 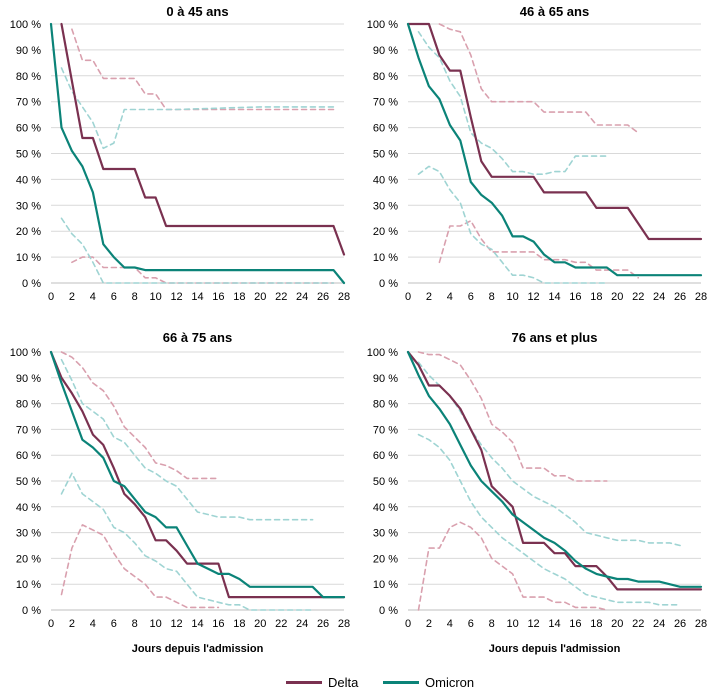 I want to click on legend: Delta Omicron, so click(x=355, y=682).